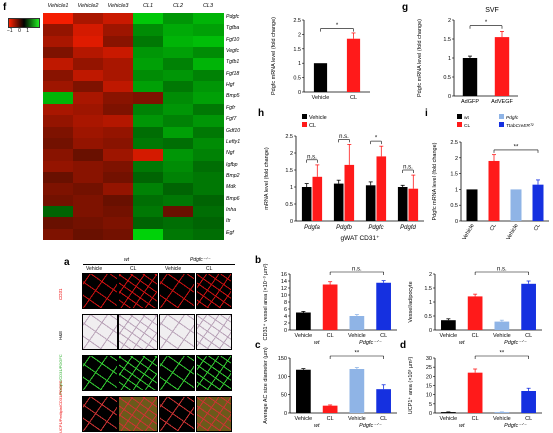 The width and height of the screenshot is (553, 433). I want to click on gene-label: Fgf18, so click(233, 73).